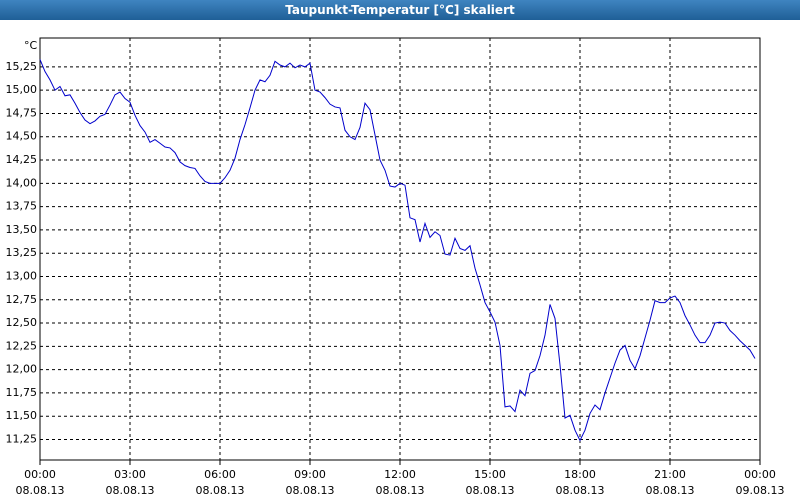 The width and height of the screenshot is (800, 500). I want to click on y-tick-label: 13,00, so click(22, 275).